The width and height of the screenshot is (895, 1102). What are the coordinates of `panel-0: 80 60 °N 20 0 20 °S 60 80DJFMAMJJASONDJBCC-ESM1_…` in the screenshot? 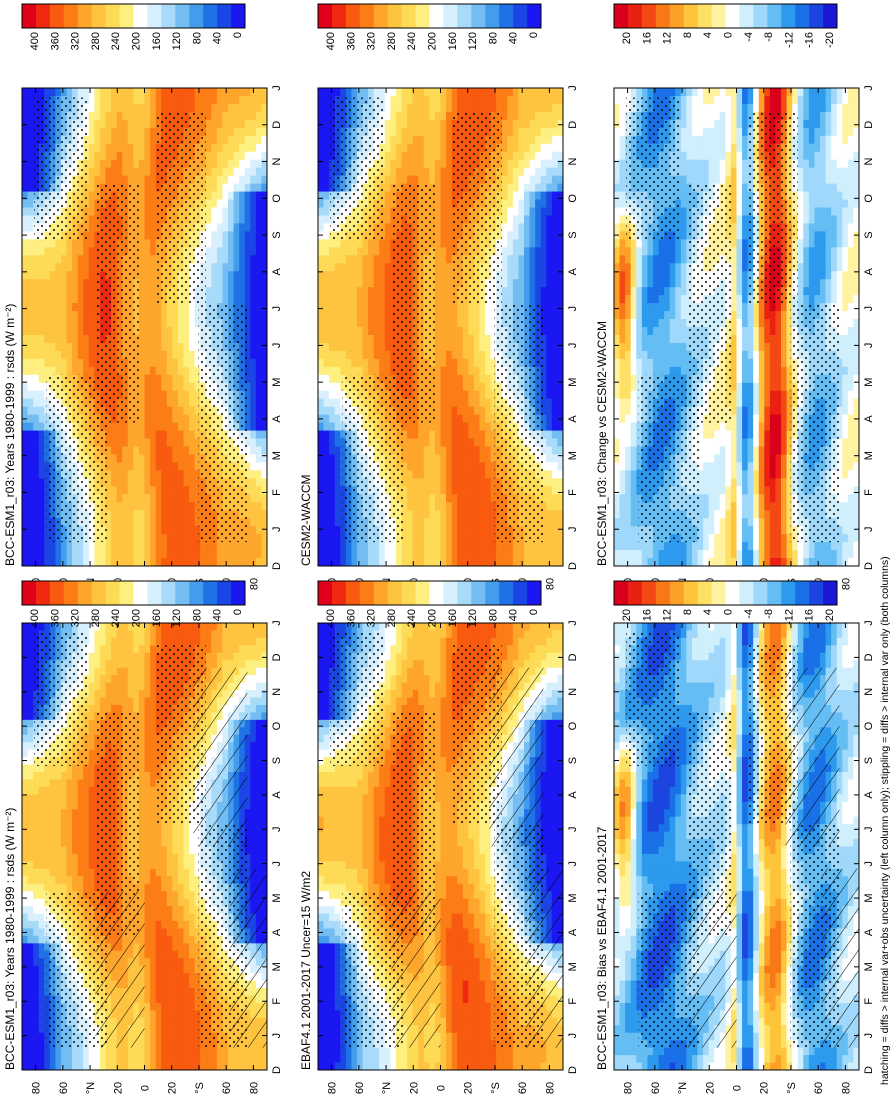 It's located at (143, 837).